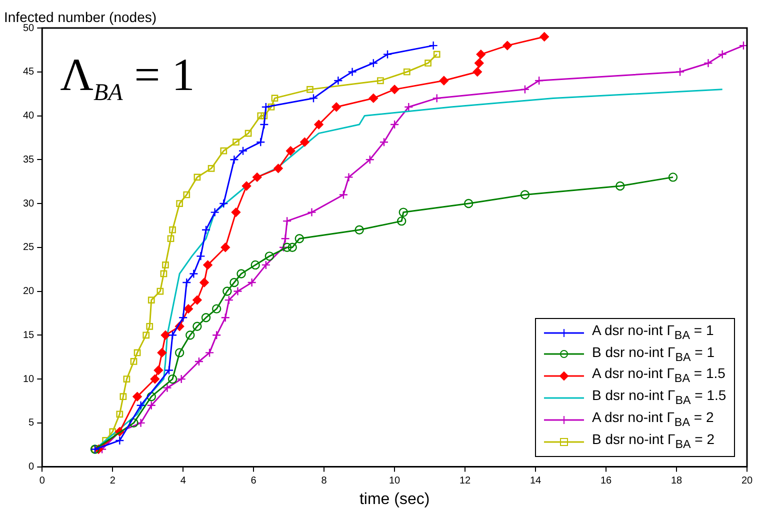 This screenshot has width=765, height=517. Describe the element at coordinates (29, 28) in the screenshot. I see `y-tick-label: 50` at that location.